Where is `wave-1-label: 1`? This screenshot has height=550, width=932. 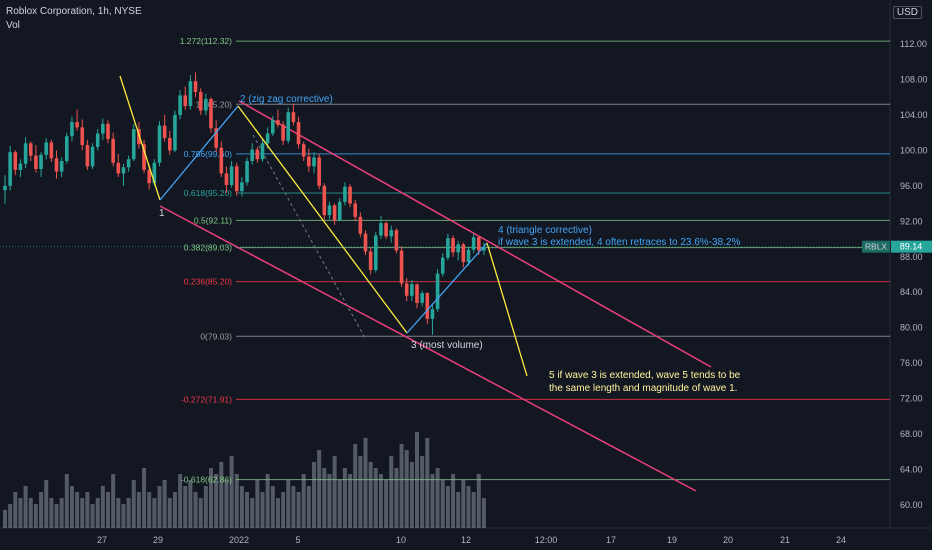 wave-1-label: 1 is located at coordinates (162, 213).